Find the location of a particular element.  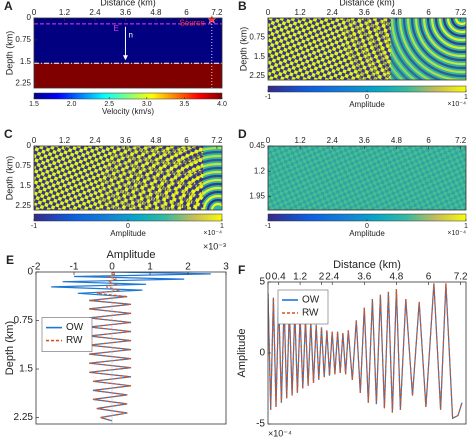

colorbar-tick-label: 4.0 is located at coordinates (222, 104).